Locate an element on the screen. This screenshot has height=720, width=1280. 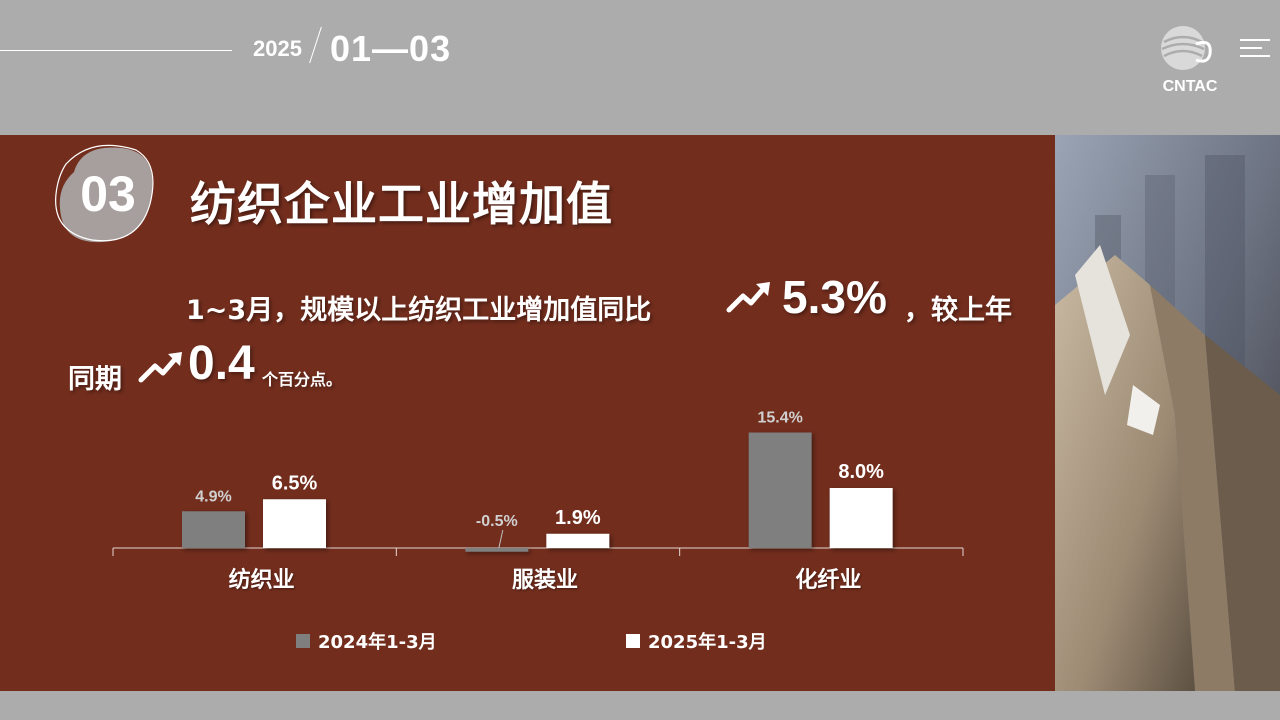
summary-line-2-tail: 个百分点。 is located at coordinates (302, 379).